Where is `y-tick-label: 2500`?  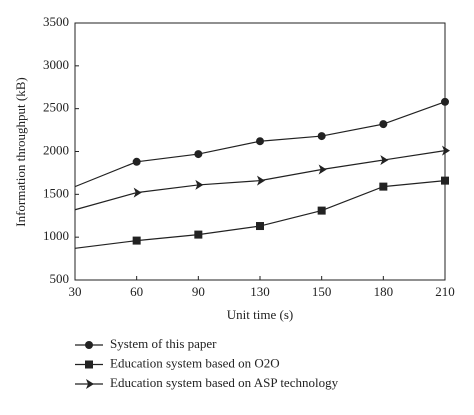 y-tick-label: 2500 is located at coordinates (56, 107).